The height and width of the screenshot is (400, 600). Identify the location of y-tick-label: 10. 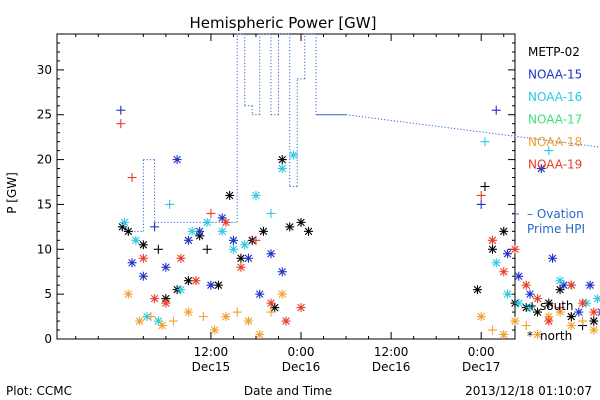
(44, 249).